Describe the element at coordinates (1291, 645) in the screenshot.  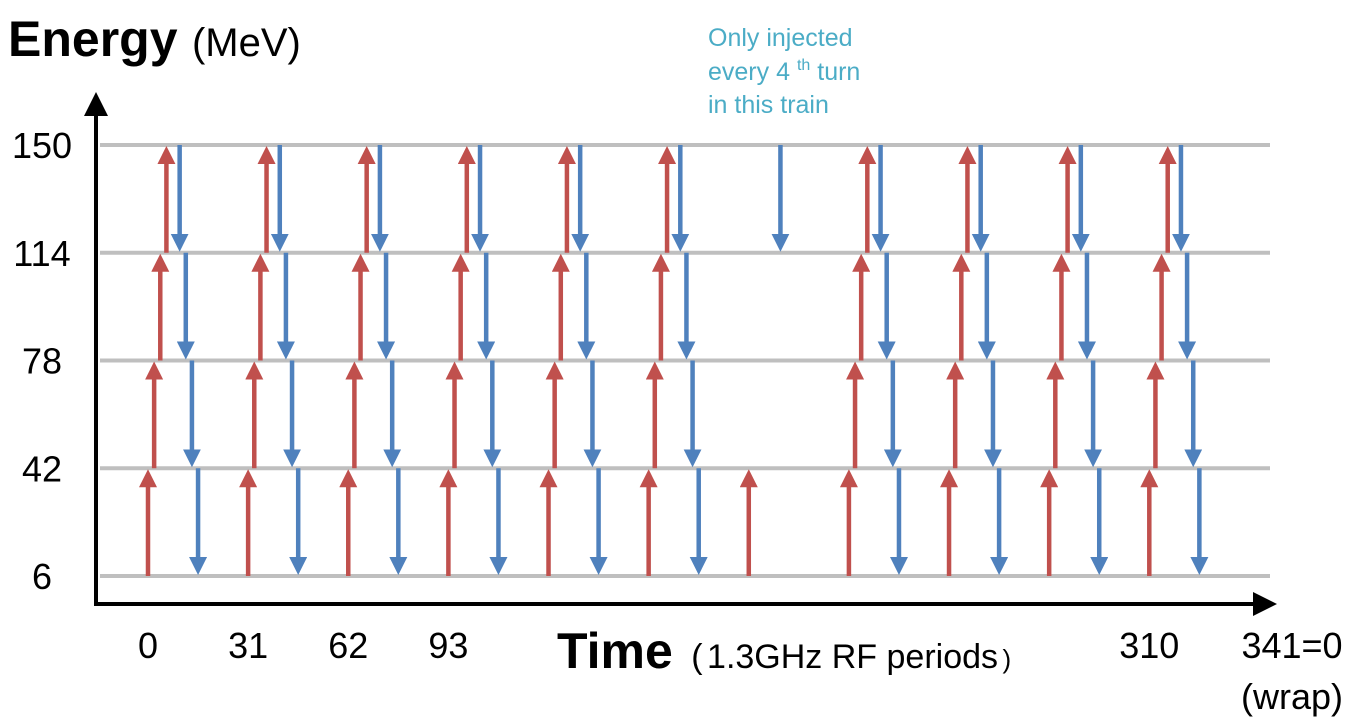
I see `x-tick-341-eq-0: 341=0` at that location.